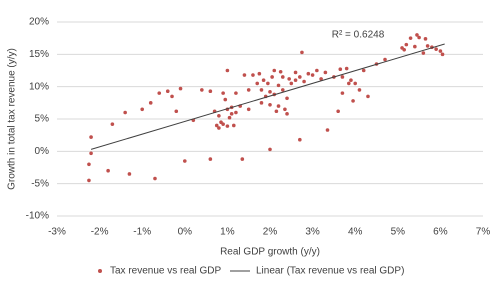 This screenshot has width=500, height=285. I want to click on x-tick-label: 0%, so click(185, 232).